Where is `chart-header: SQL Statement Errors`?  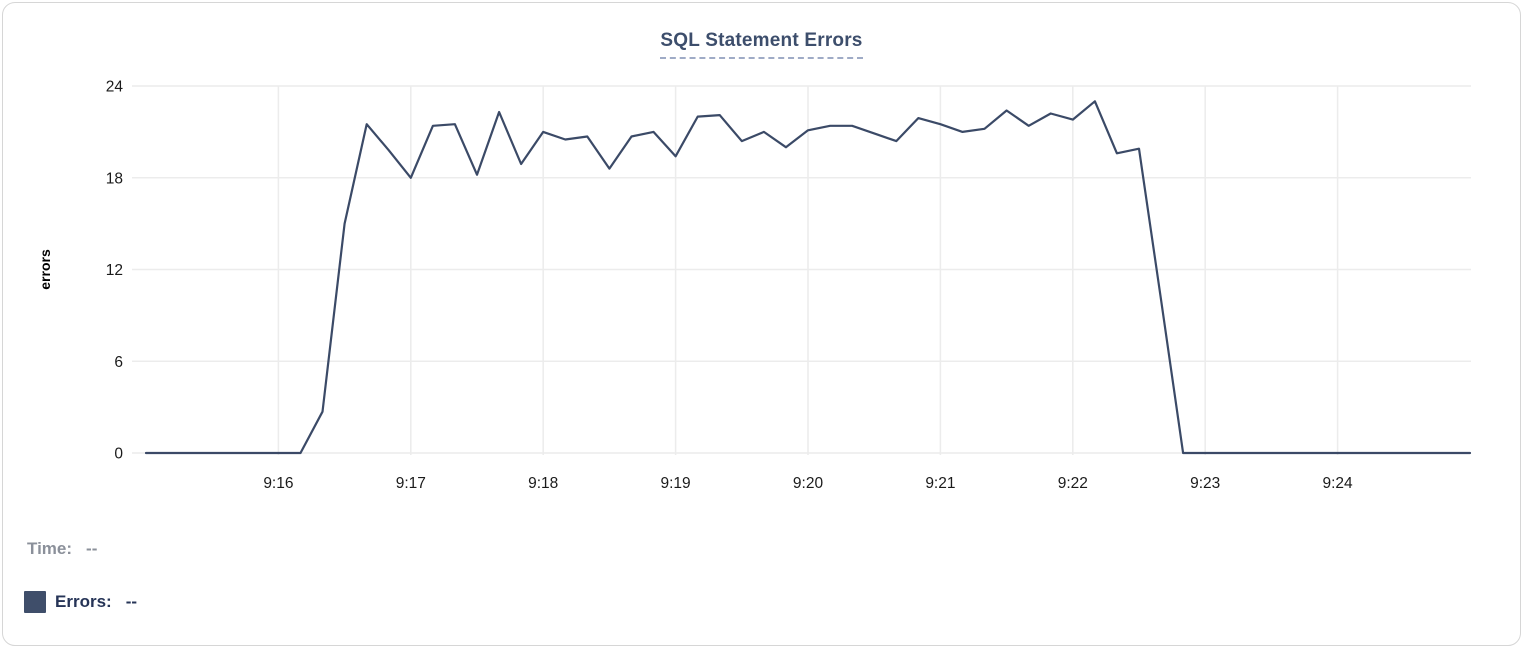
chart-header: SQL Statement Errors is located at coordinates (761, 44).